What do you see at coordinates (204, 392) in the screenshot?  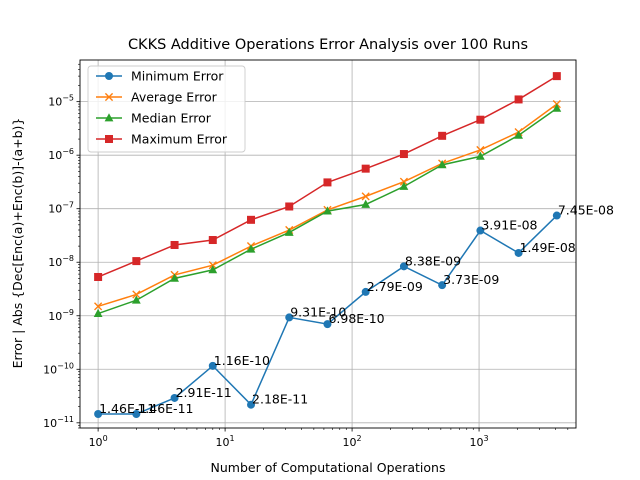 I see `data-label: 2.91E-11` at bounding box center [204, 392].